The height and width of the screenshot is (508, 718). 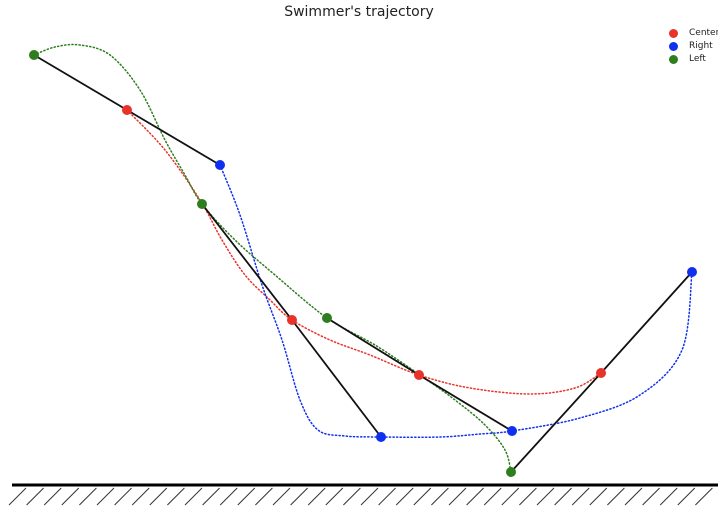 I want to click on legend-marker-right, so click(x=673, y=46).